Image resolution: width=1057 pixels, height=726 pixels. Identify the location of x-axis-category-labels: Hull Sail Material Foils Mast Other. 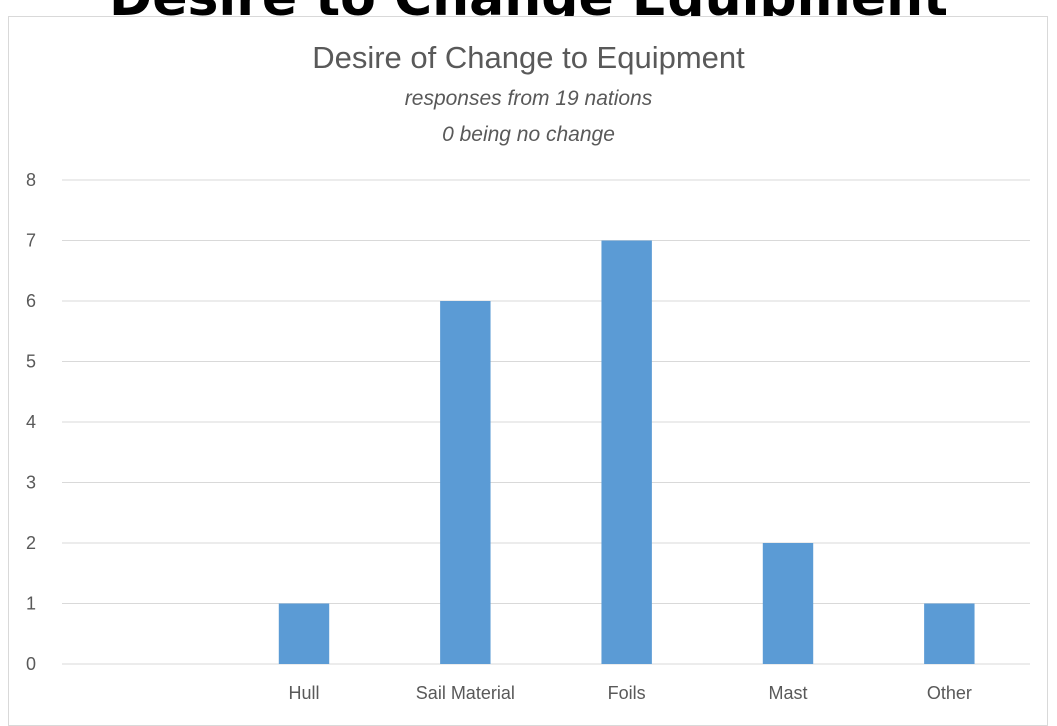
(629, 693).